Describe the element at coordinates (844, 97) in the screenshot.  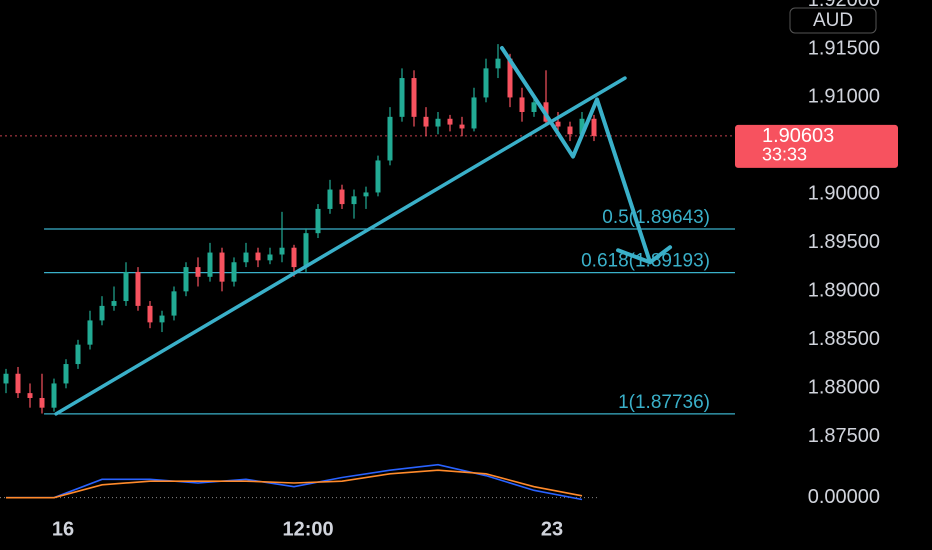
I see `y-tick-label: 1.91000` at that location.